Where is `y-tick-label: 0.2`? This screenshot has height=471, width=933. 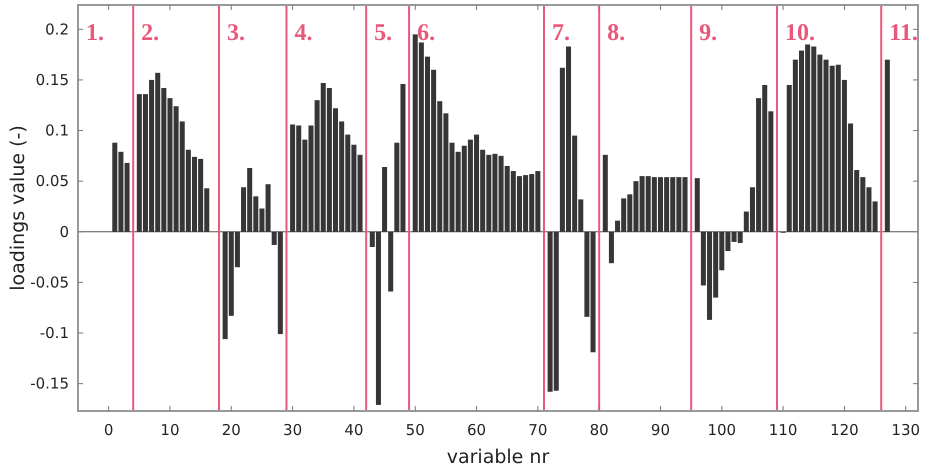
y-tick-label: 0.2 is located at coordinates (57, 29).